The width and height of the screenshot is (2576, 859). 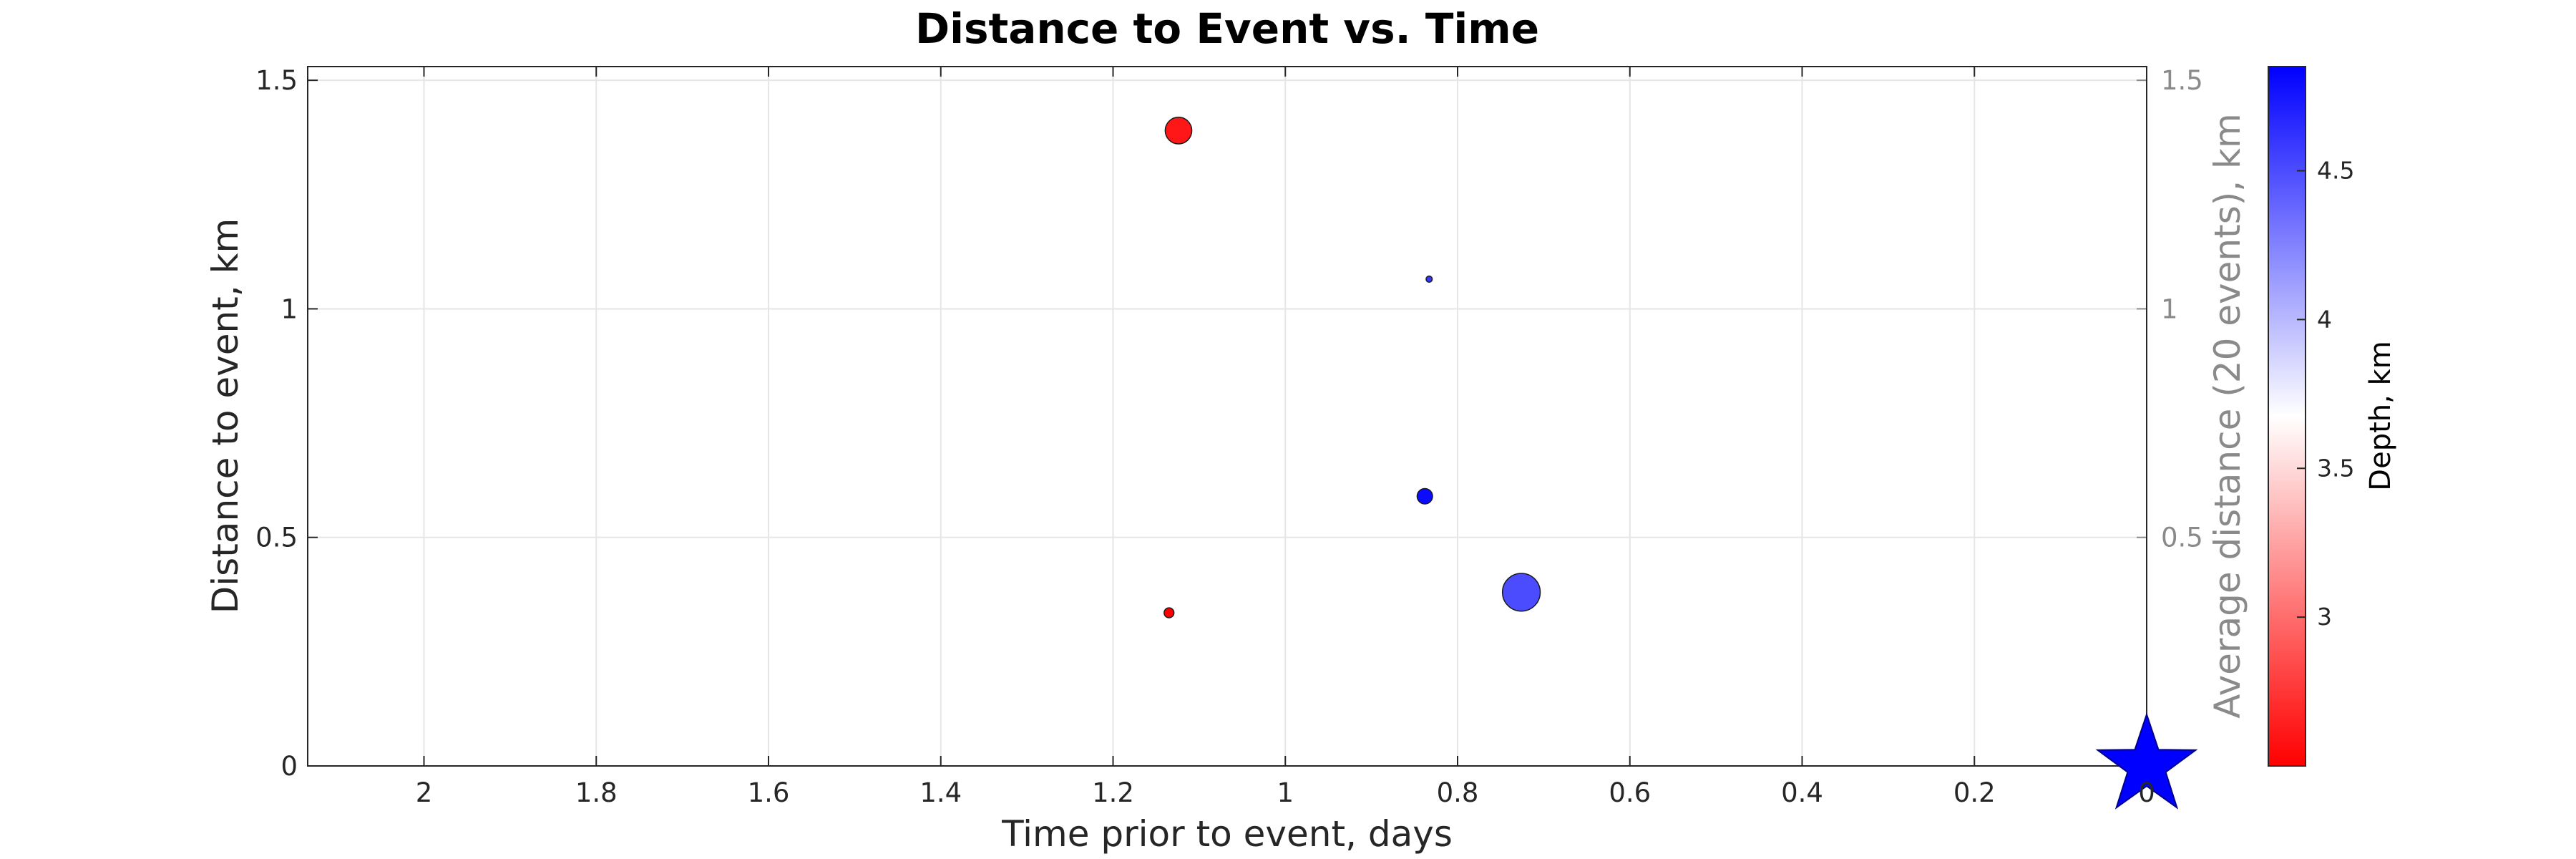 I want to click on colorbar-tick-label: 4, so click(x=2324, y=319).